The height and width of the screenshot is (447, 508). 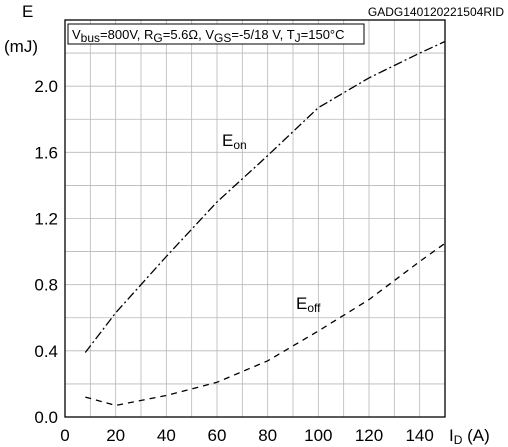 What do you see at coordinates (64, 435) in the screenshot?
I see `x-tick-label: 0` at bounding box center [64, 435].